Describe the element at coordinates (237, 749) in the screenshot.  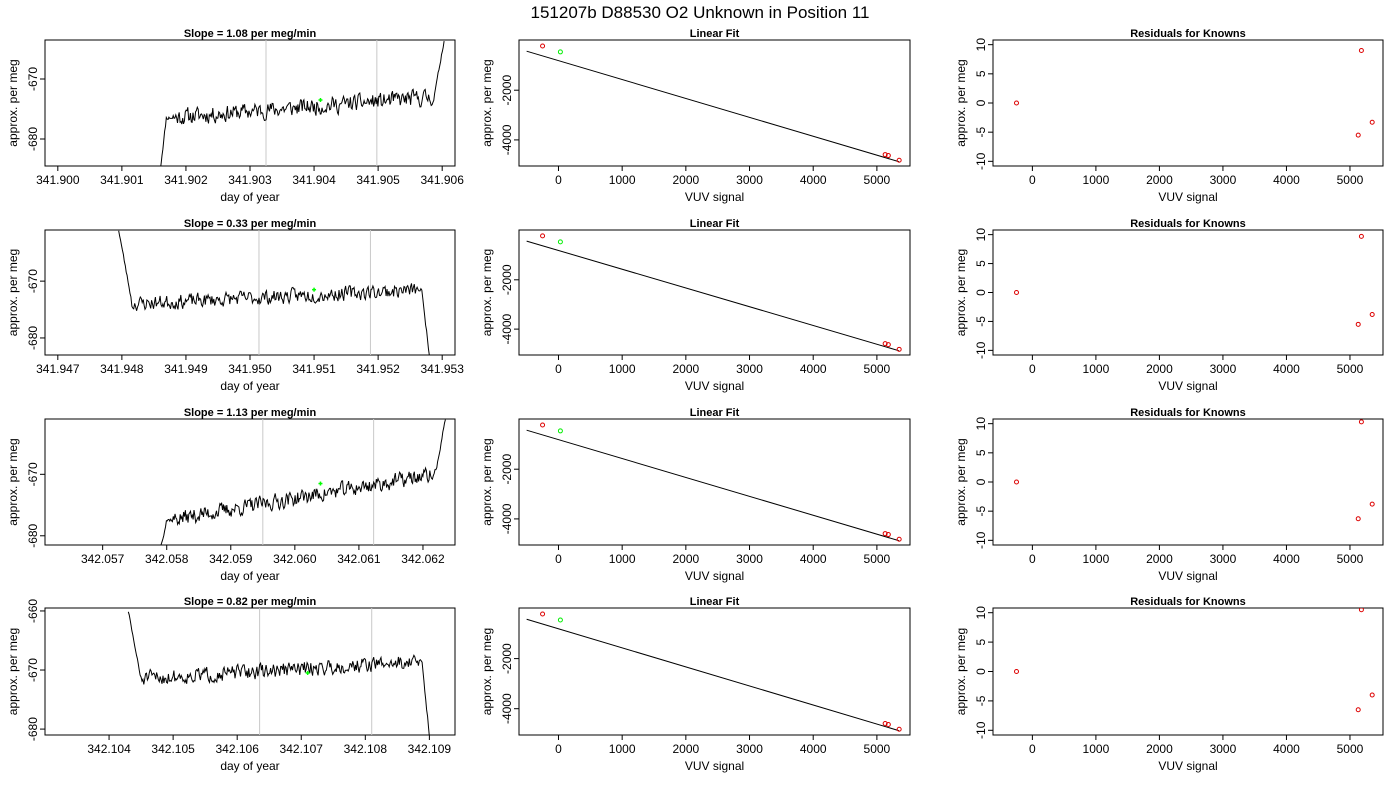
I see `x-tick-label: 342.106` at that location.